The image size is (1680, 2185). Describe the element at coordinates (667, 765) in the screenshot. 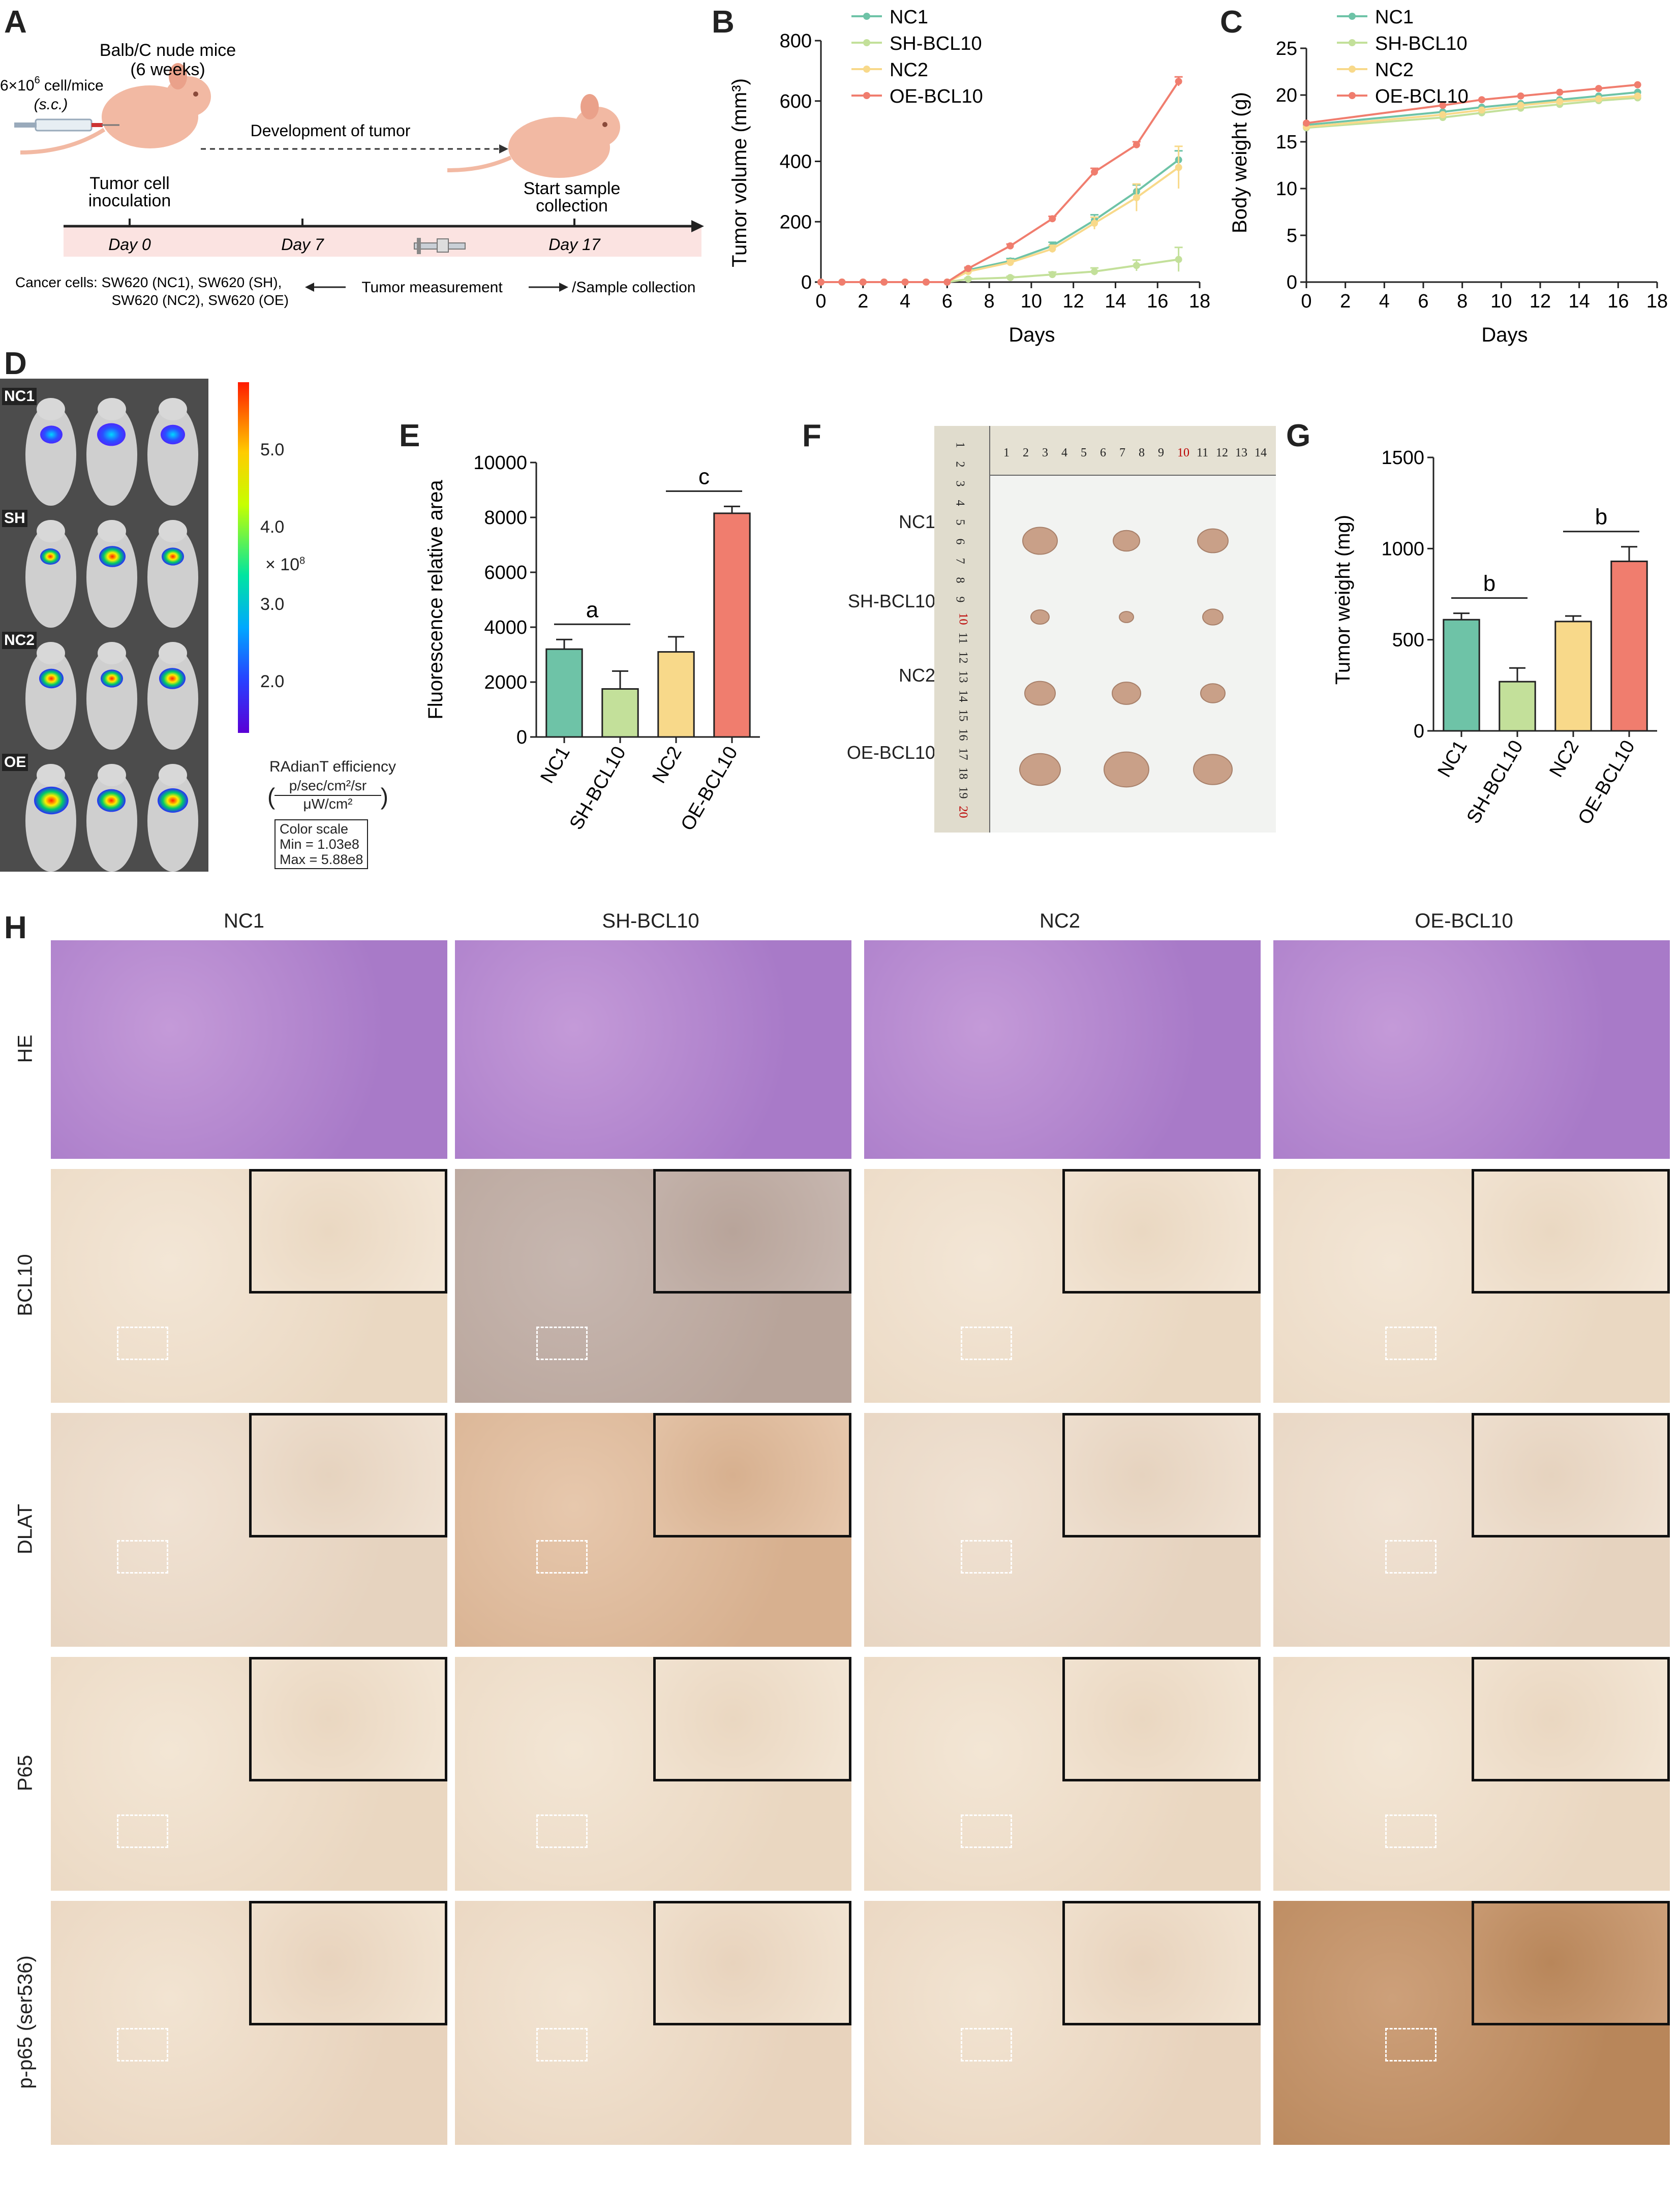

I see `category-label: NC2` at that location.